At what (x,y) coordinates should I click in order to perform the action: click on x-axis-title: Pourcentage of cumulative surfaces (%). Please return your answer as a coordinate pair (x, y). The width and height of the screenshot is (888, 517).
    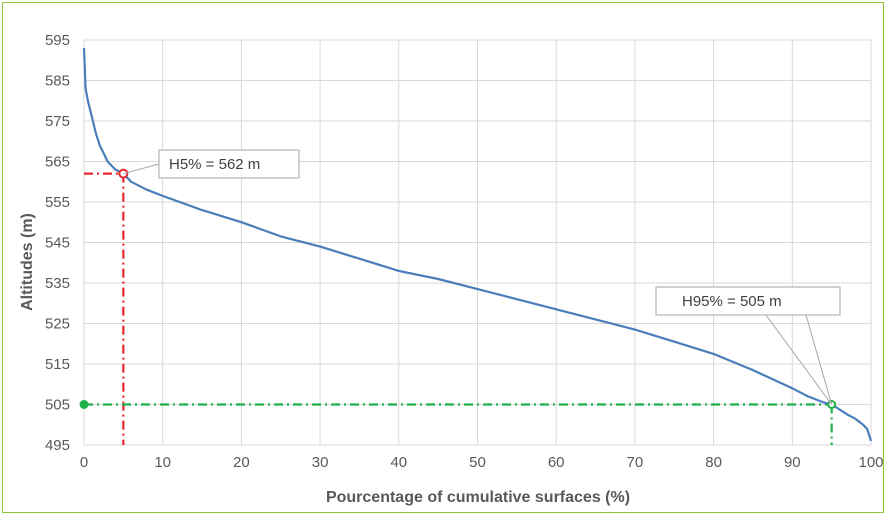
    Looking at the image, I should click on (478, 497).